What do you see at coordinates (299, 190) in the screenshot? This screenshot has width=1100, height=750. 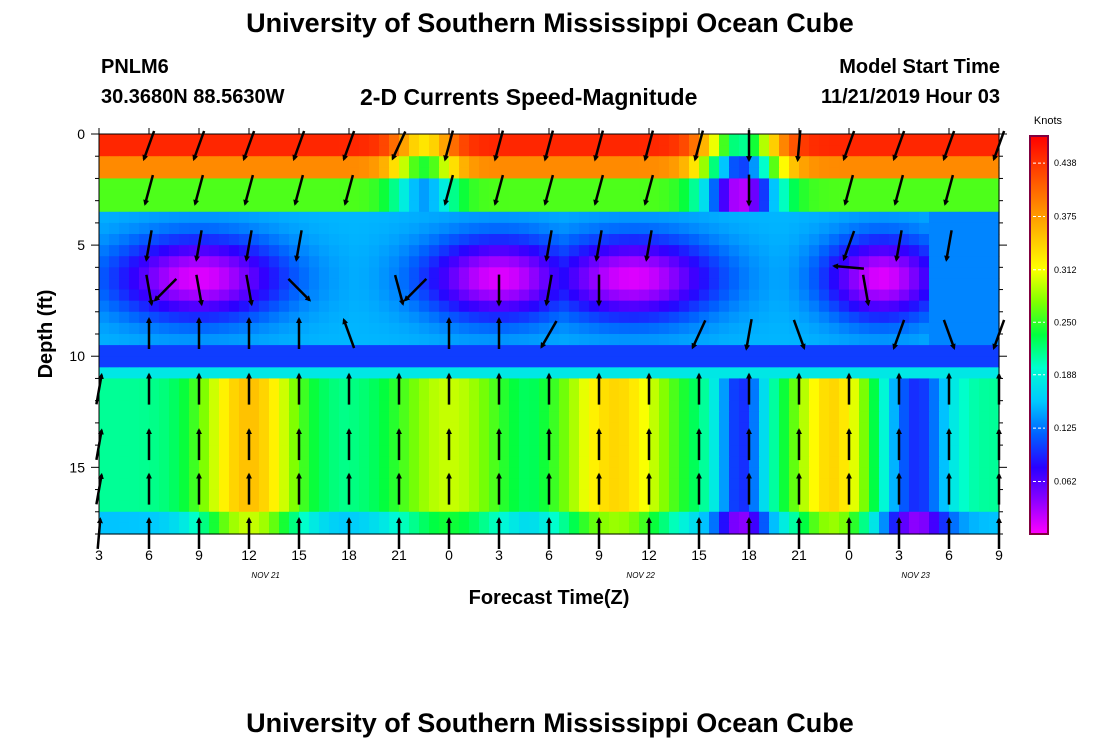 I see `current-vector` at bounding box center [299, 190].